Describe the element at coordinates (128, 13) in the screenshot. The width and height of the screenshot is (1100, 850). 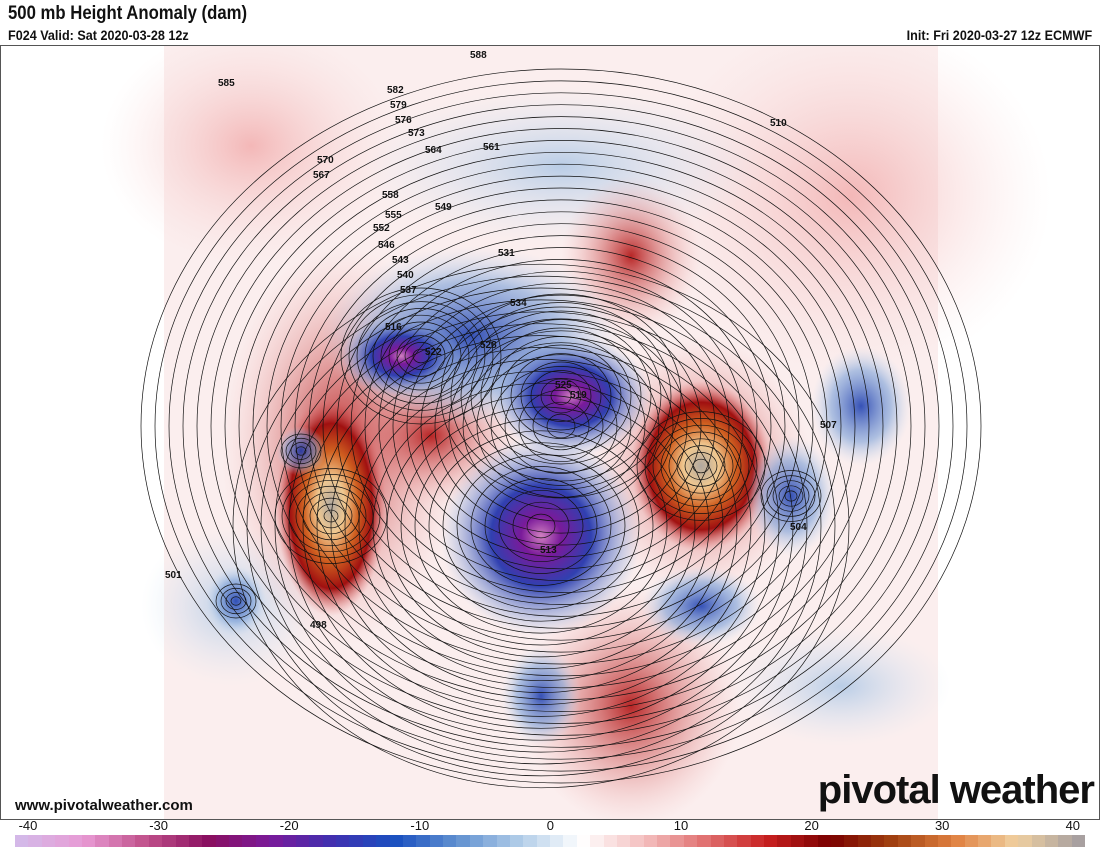
I see `chart-title: 500 mb Height Anomaly (dam)` at that location.